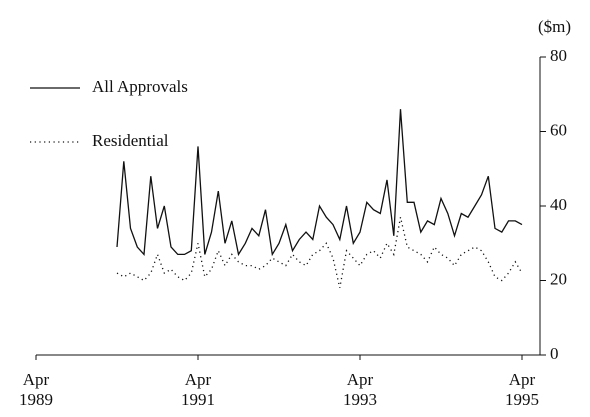 The height and width of the screenshot is (417, 590). Describe the element at coordinates (198, 389) in the screenshot. I see `x-tick-label: Apr 1991` at that location.